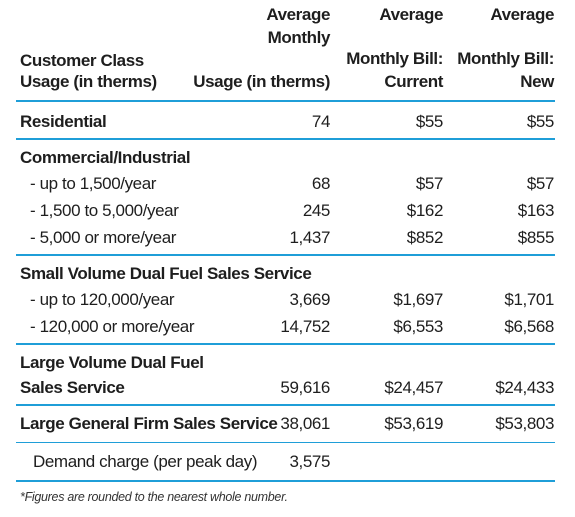 This screenshot has width=575, height=517. Describe the element at coordinates (524, 387) in the screenshot. I see `row-new-bill: $24,433` at that location.